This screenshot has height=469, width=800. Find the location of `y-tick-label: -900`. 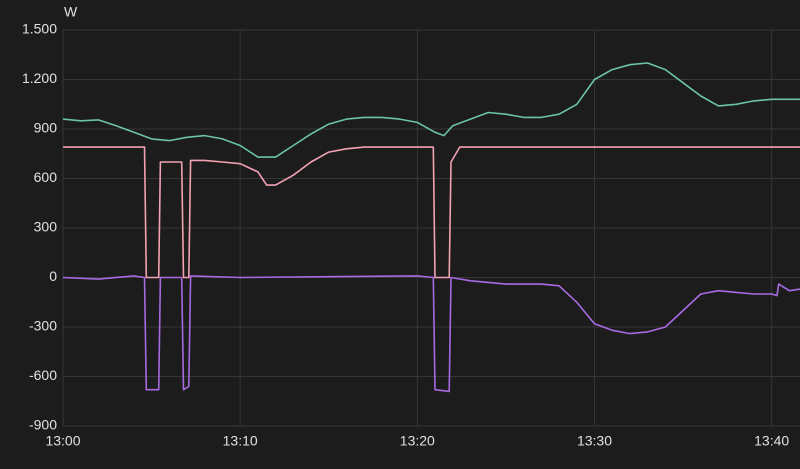

y-tick-label: -900 is located at coordinates (43, 425).